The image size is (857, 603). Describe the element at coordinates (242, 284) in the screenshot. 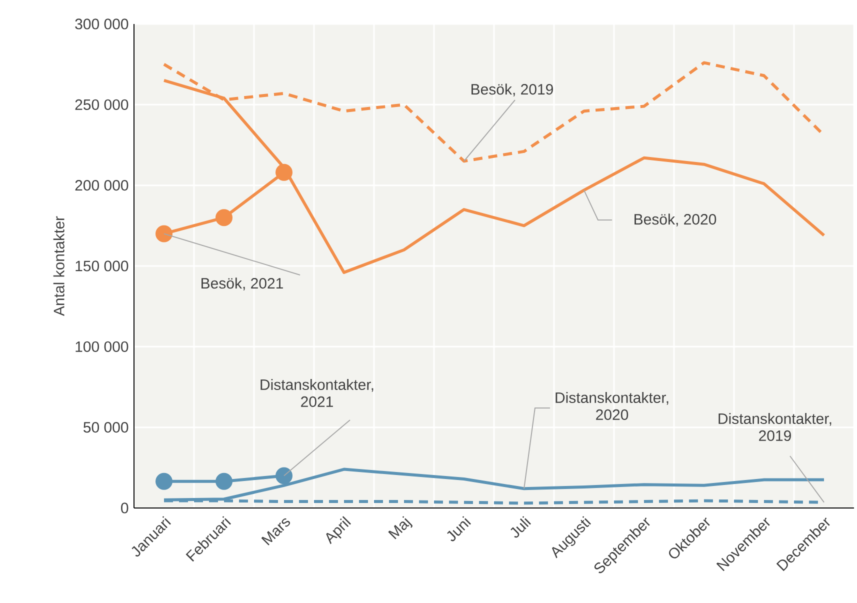

I see `text: Besök, 2021` at that location.